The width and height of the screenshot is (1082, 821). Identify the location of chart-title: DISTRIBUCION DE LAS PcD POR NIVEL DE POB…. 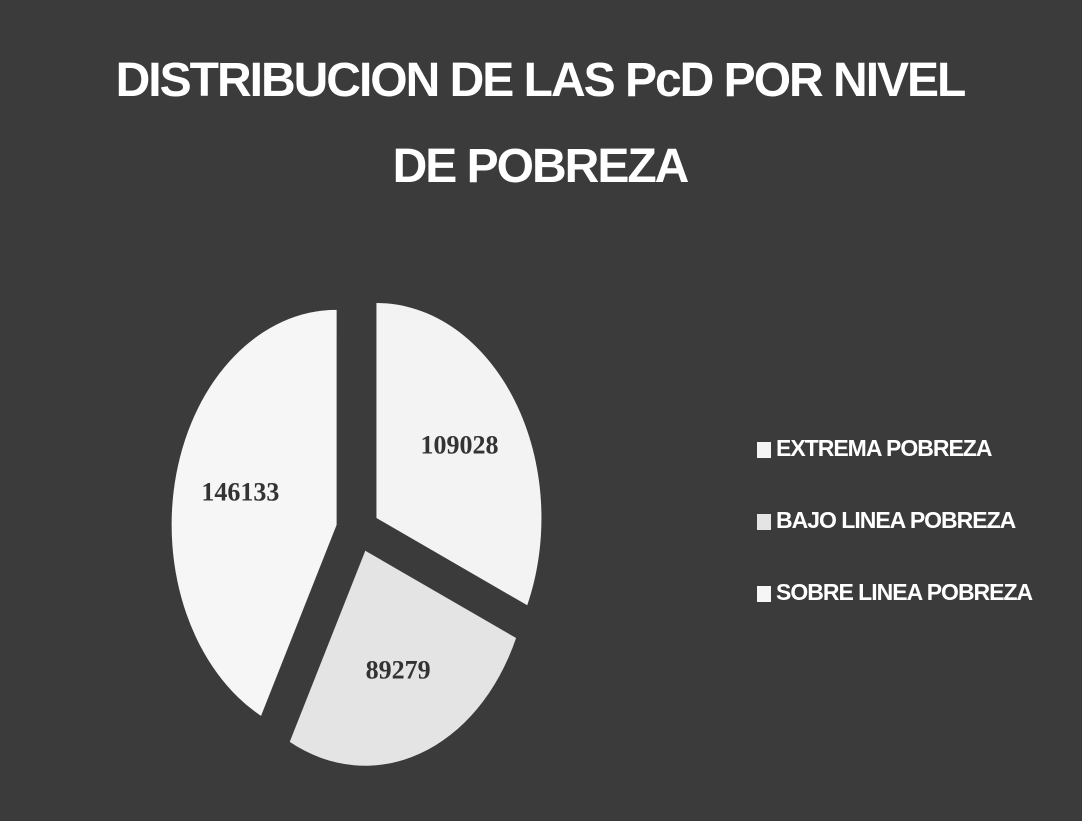
(541, 123).